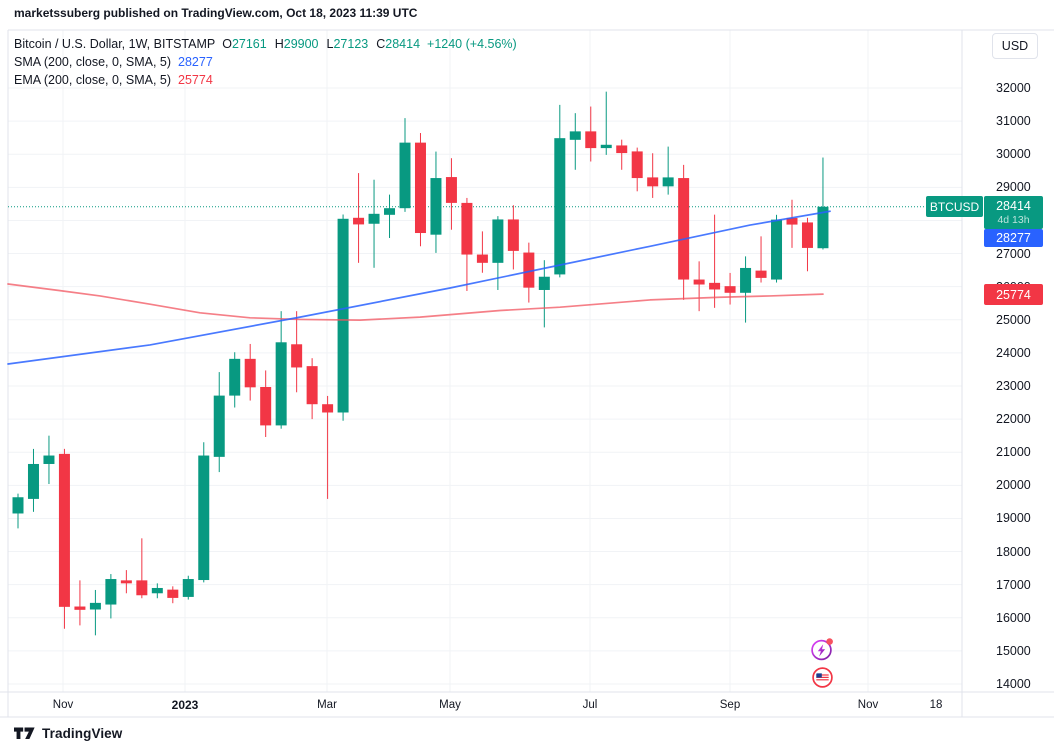 The height and width of the screenshot is (753, 1054). What do you see at coordinates (1013, 88) in the screenshot?
I see `price-tick: 32000` at bounding box center [1013, 88].